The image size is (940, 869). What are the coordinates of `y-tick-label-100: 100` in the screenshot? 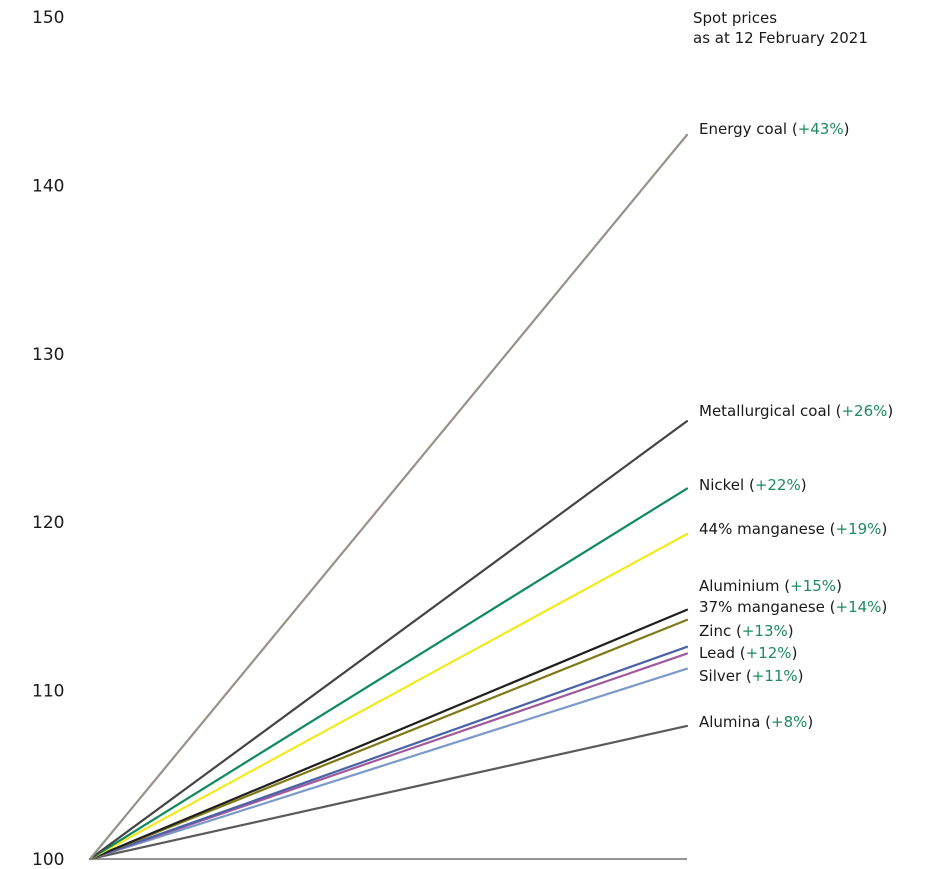 It's located at (48, 859).